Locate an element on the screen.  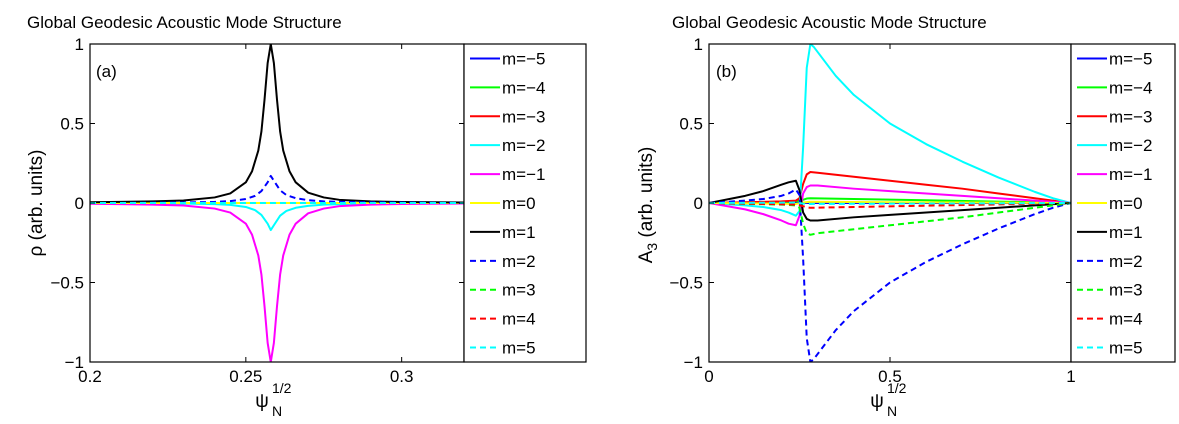
panel-b-legend-item-m5: m=5 is located at coordinates (1110, 348).